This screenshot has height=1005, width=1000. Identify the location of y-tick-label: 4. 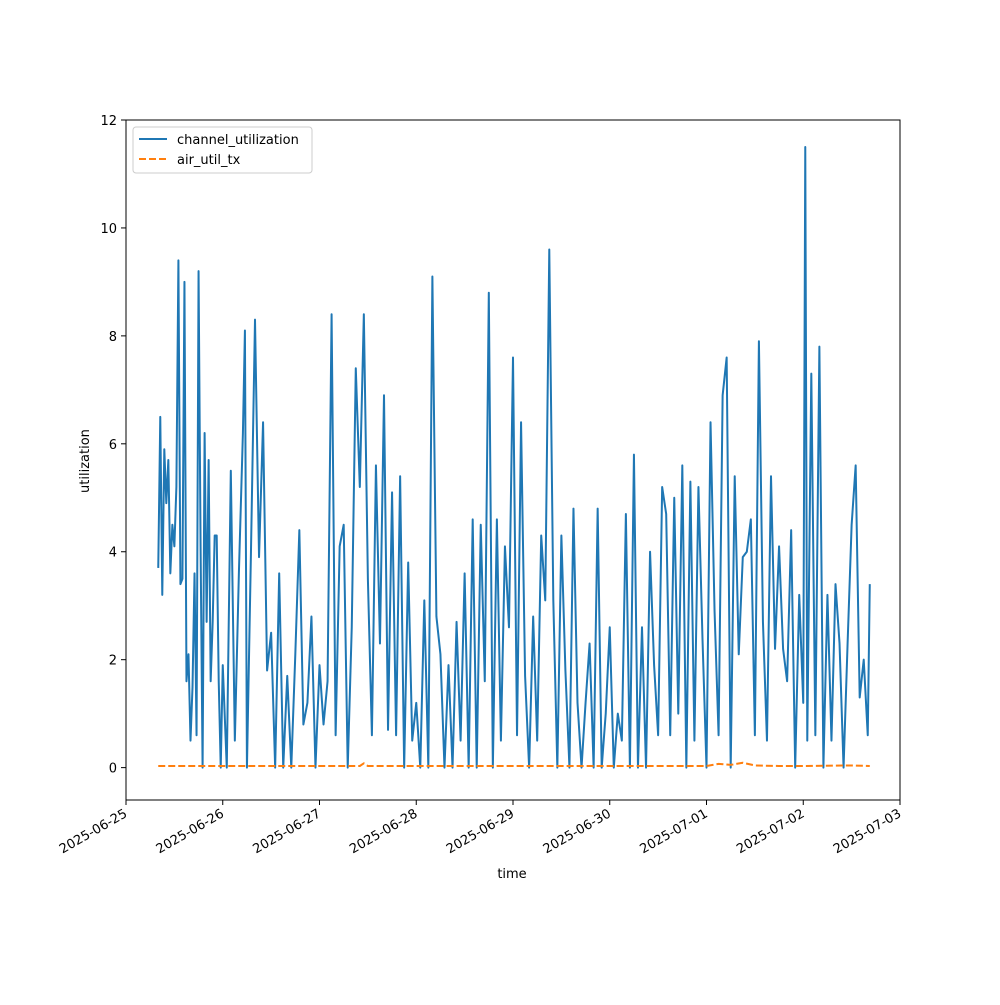
(113, 553).